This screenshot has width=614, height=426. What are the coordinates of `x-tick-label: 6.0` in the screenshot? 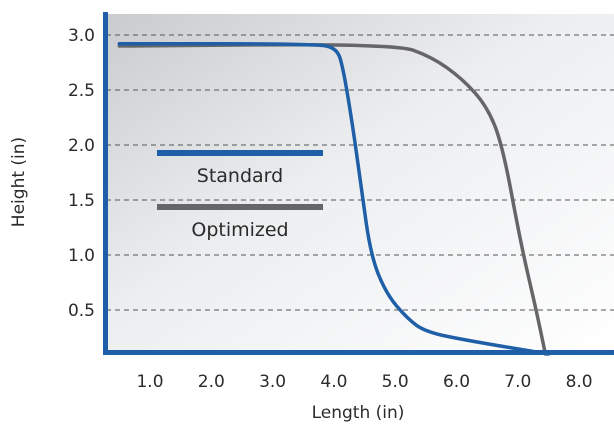 It's located at (456, 382).